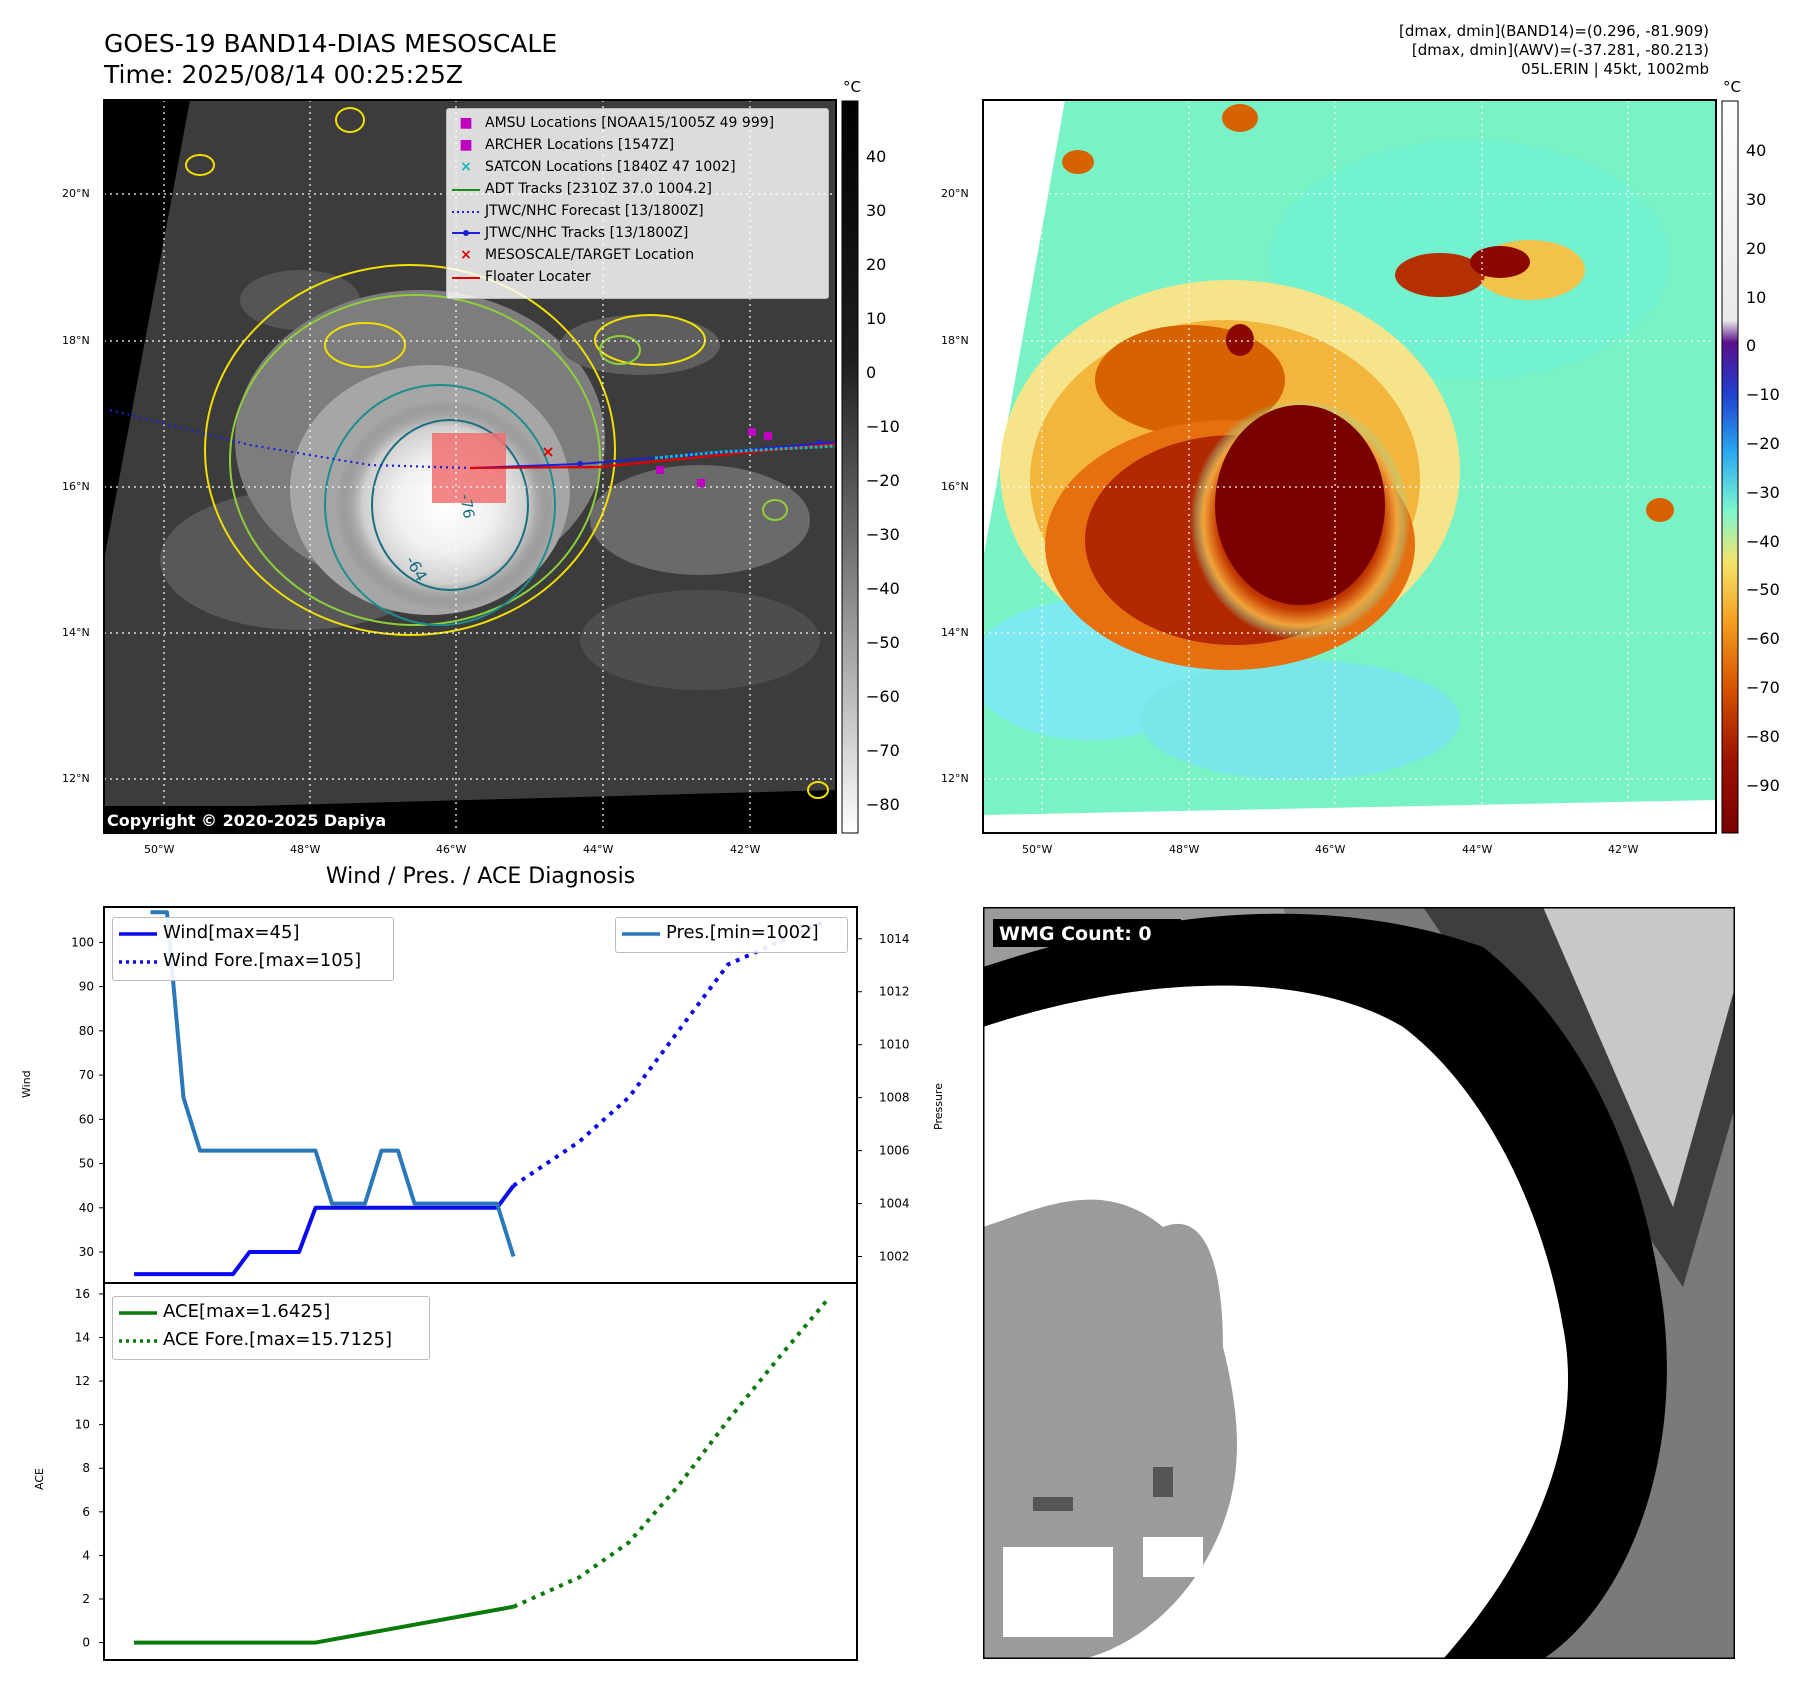  What do you see at coordinates (955, 340) in the screenshot?
I see `right-lat-tick-18: 18°N` at bounding box center [955, 340].